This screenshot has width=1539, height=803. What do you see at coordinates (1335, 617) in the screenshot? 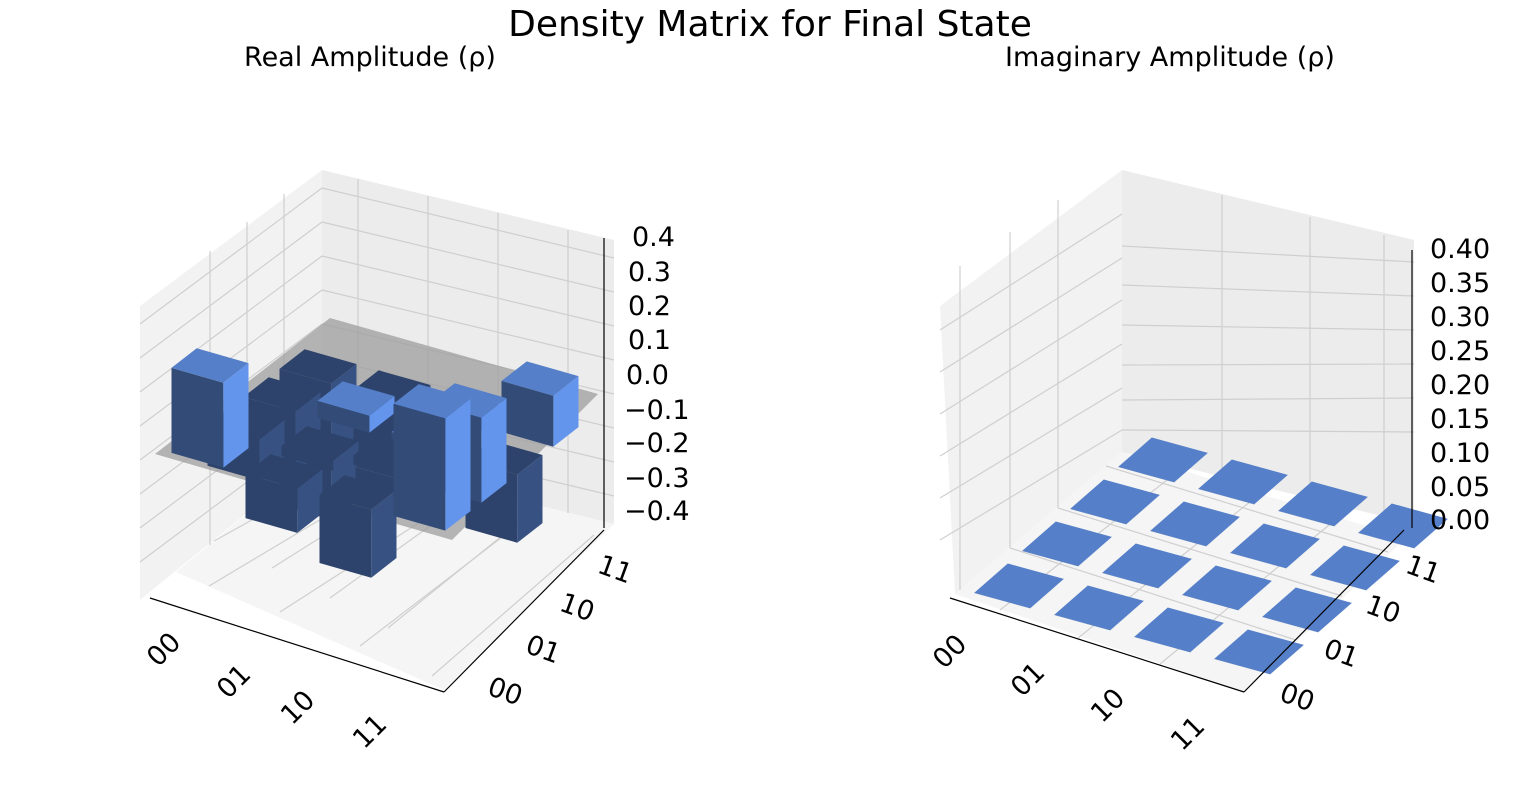
I see `imag-bar-11-01-front` at bounding box center [1335, 617].